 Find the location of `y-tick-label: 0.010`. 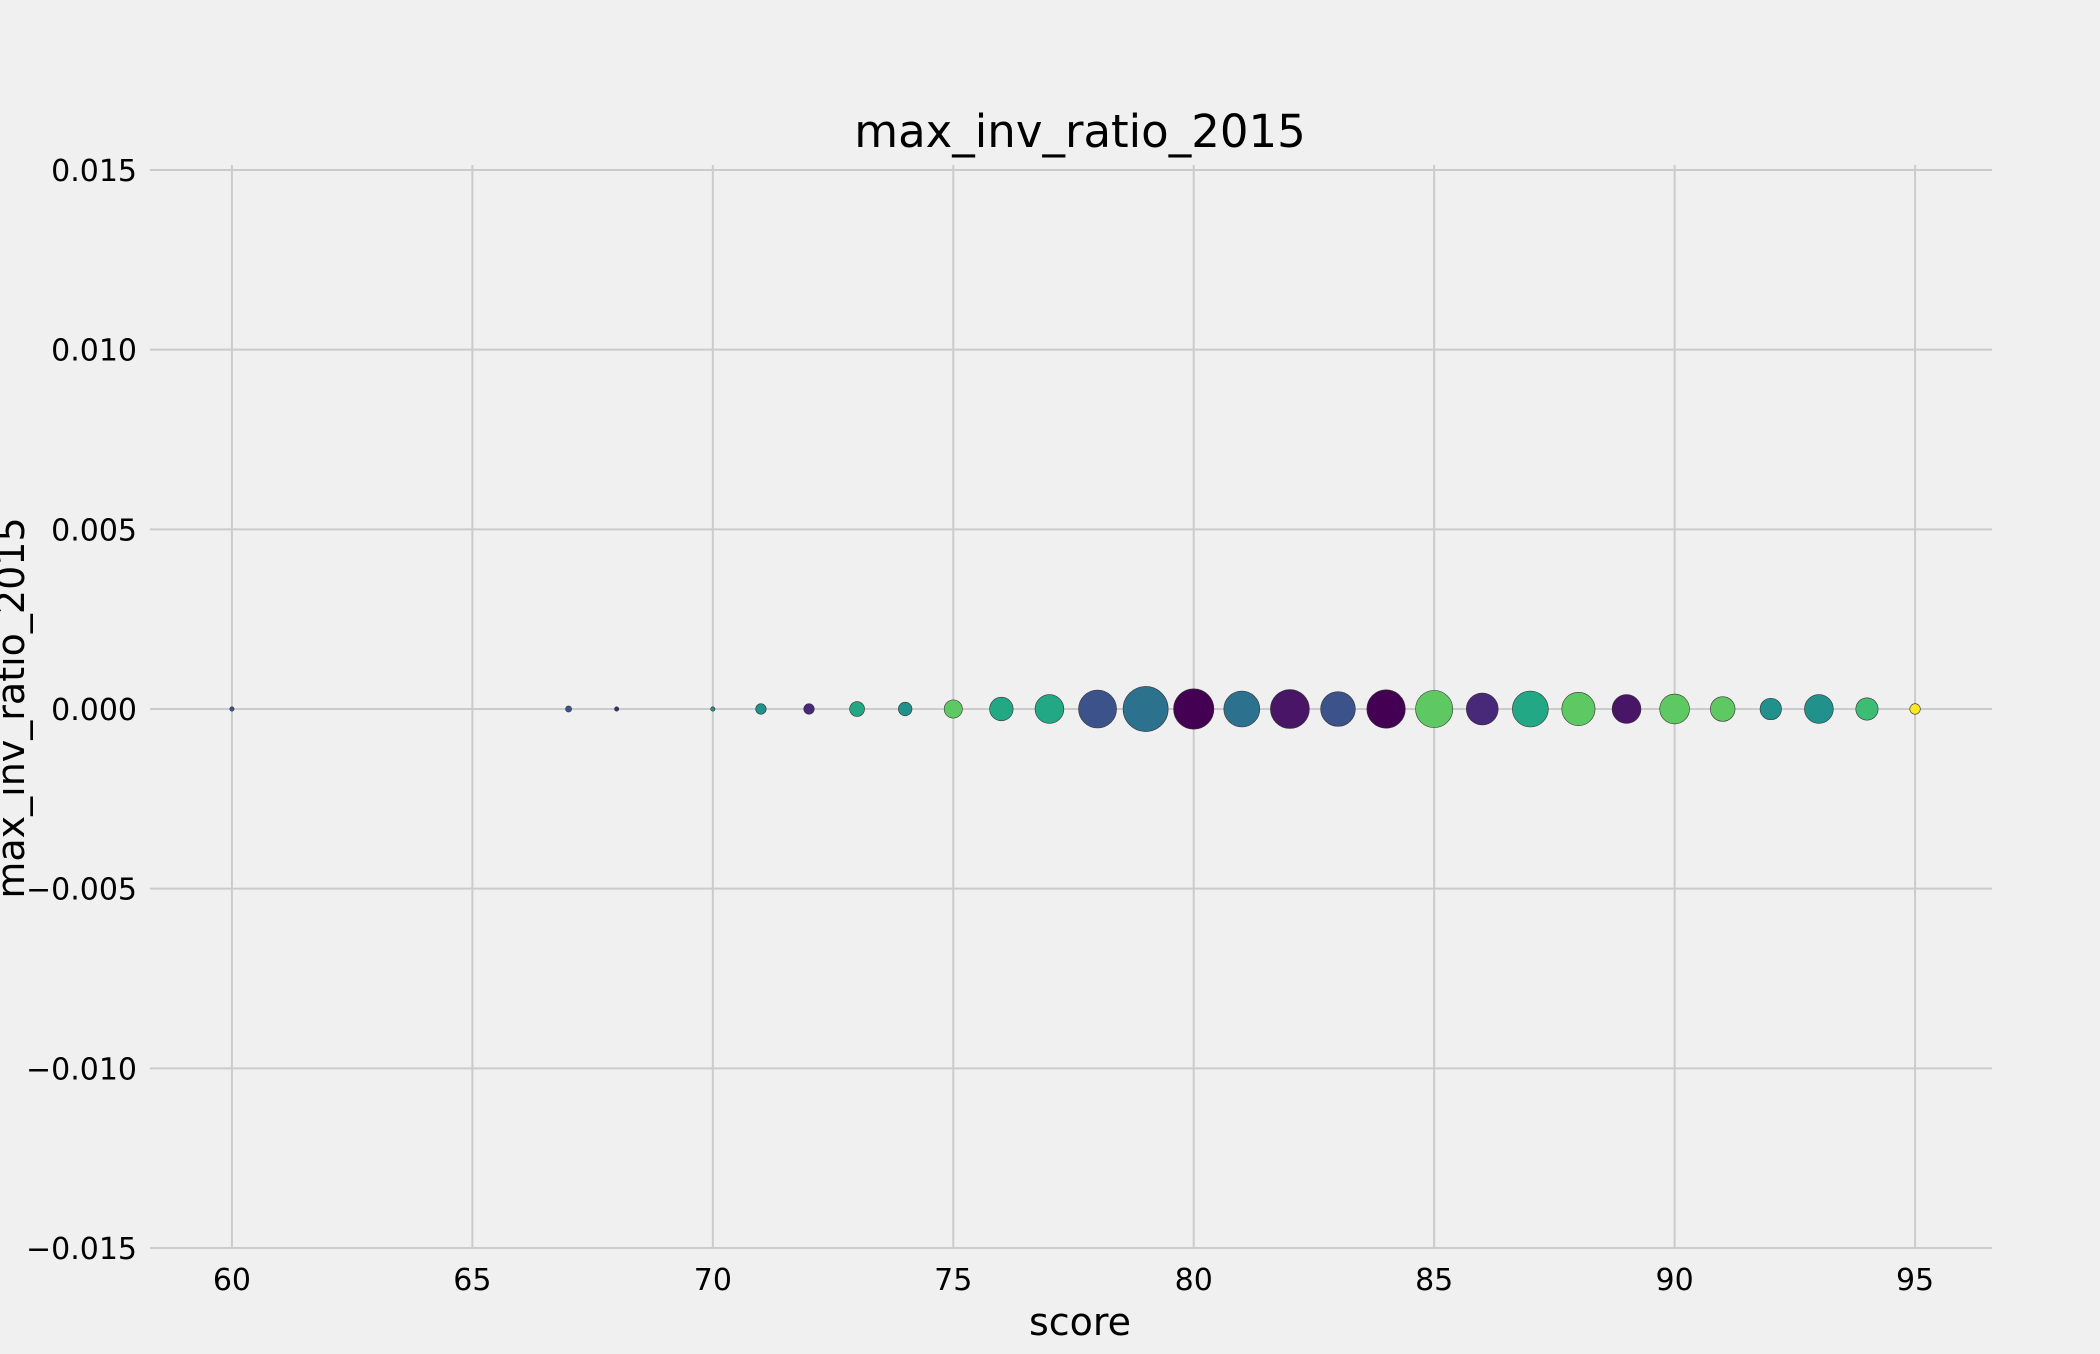

y-tick-label: 0.010 is located at coordinates (94, 351).